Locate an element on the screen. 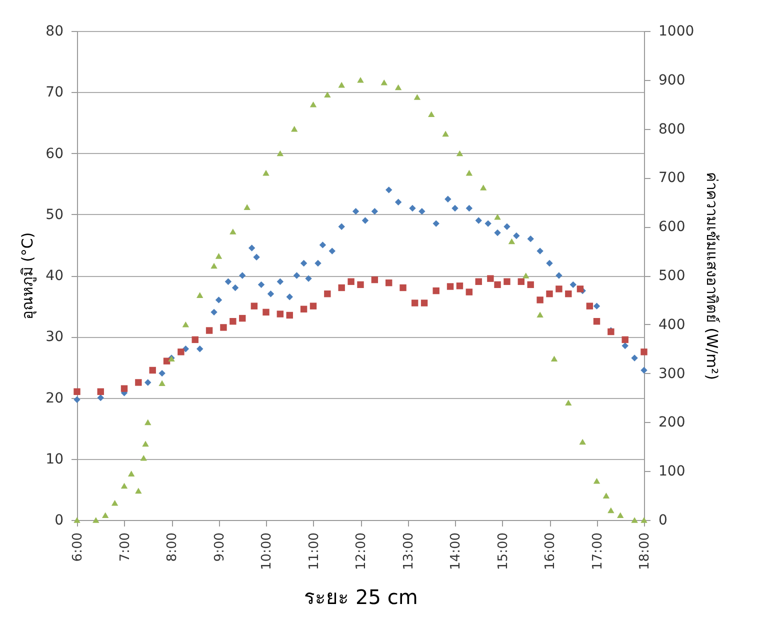  x-tick-label: 13:00 is located at coordinates (408, 551).